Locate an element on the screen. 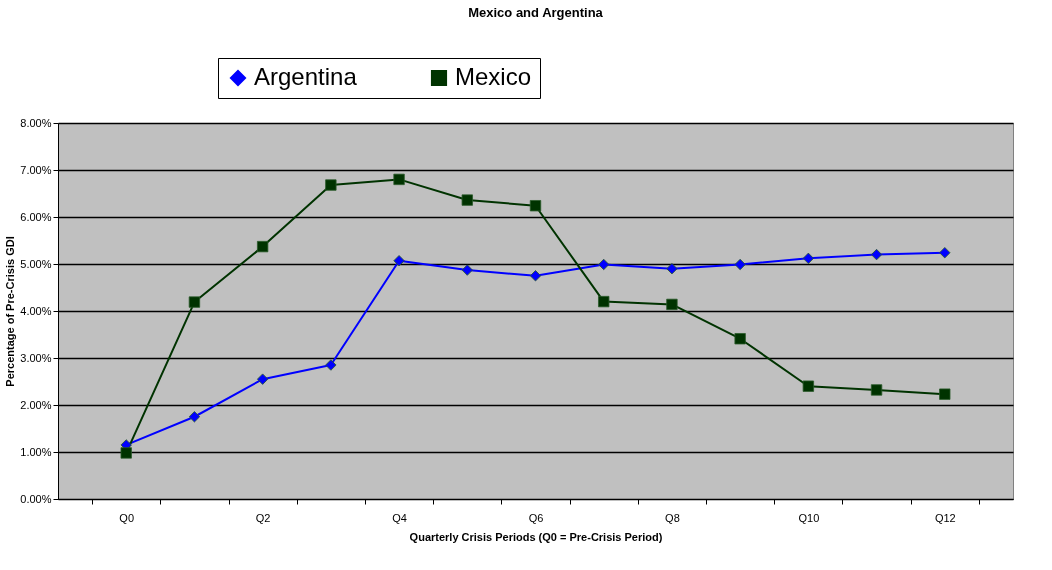  x-tick-label: Q10 is located at coordinates (809, 517).